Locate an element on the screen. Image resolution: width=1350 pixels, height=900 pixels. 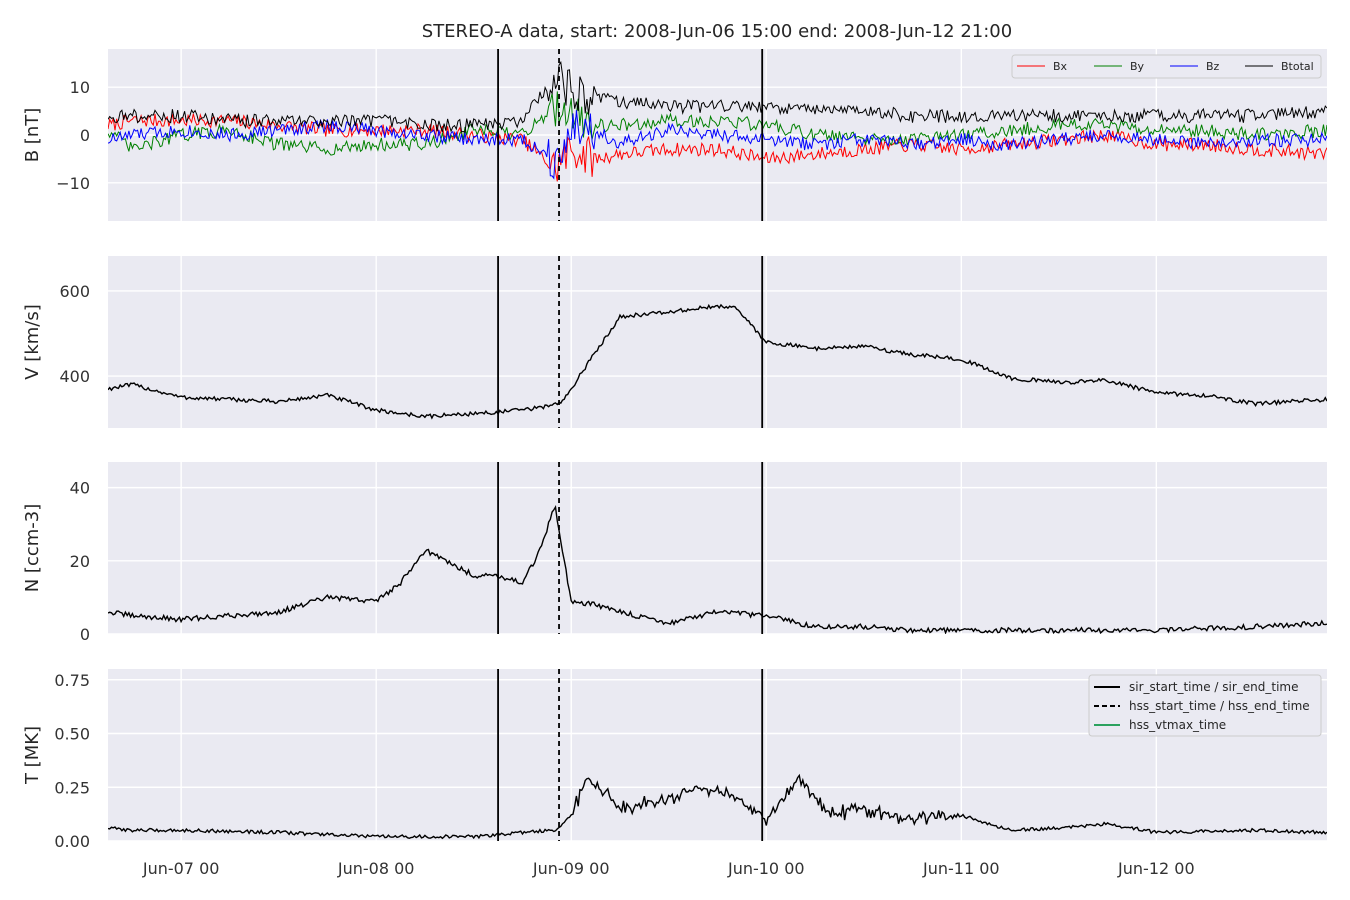
y-tick-label: 40 is located at coordinates (80, 488).